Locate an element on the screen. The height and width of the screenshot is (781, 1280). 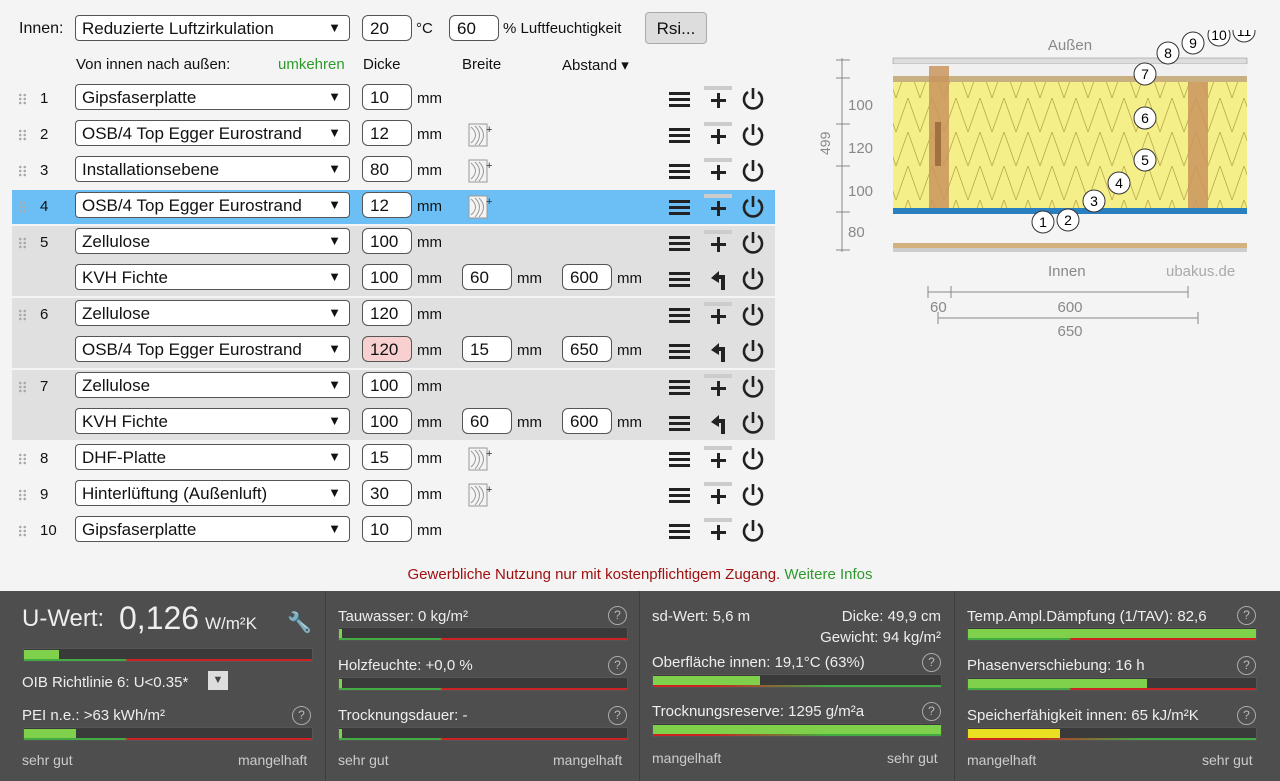
tav-help-icon: ? is located at coordinates (1246, 615).